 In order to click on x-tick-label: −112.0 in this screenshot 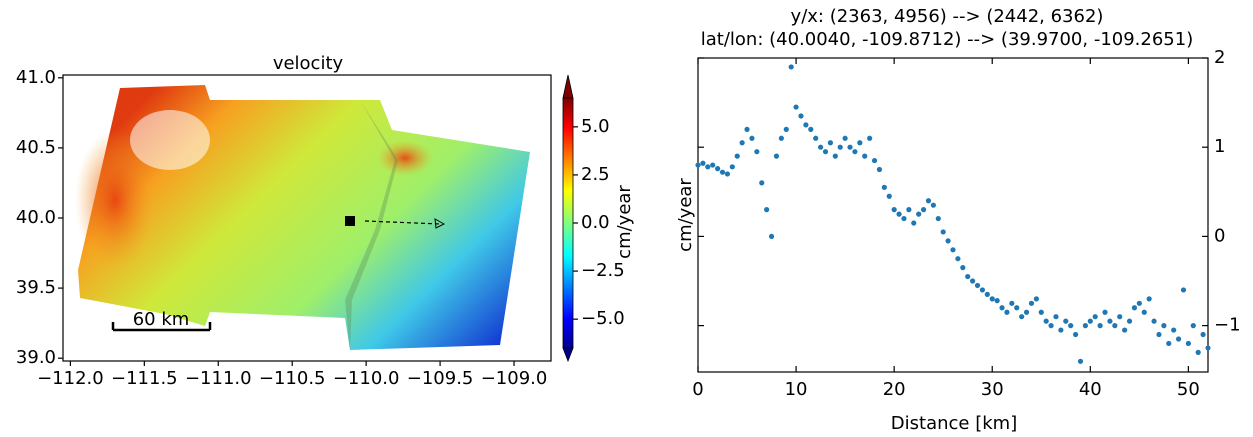, I will do `click(70, 378)`.